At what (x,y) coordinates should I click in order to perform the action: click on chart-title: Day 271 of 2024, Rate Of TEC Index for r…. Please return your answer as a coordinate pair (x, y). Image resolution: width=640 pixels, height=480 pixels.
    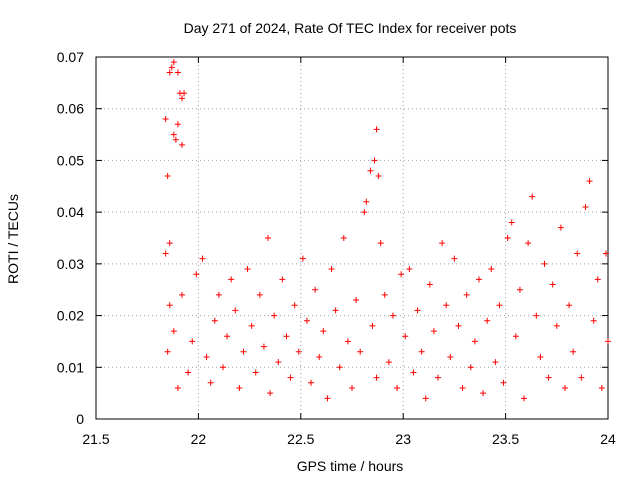
    Looking at the image, I should click on (350, 28).